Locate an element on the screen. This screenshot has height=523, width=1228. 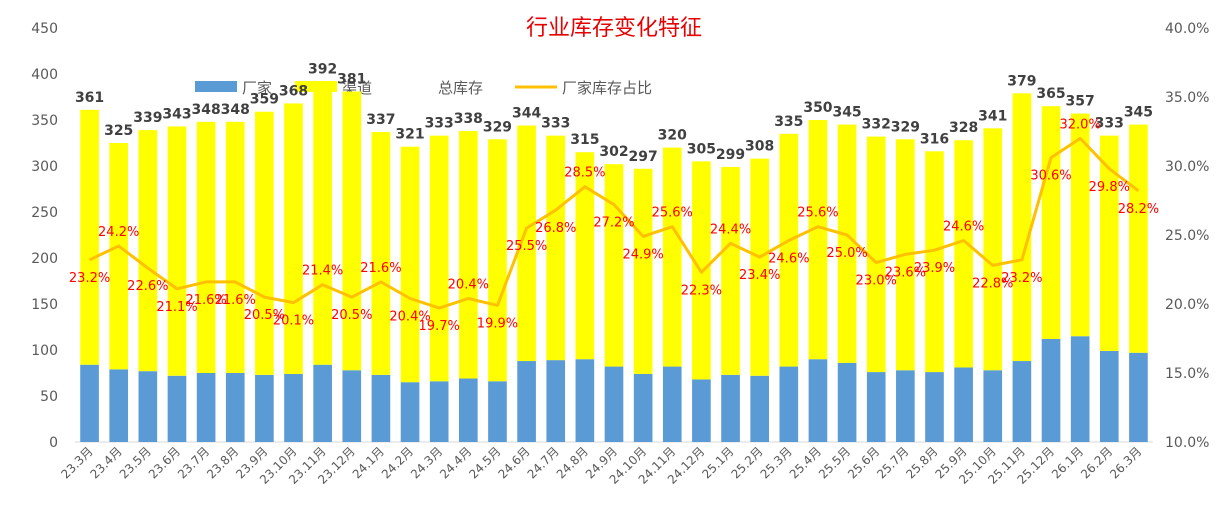
total-inventory-label: 308 is located at coordinates (759, 147).